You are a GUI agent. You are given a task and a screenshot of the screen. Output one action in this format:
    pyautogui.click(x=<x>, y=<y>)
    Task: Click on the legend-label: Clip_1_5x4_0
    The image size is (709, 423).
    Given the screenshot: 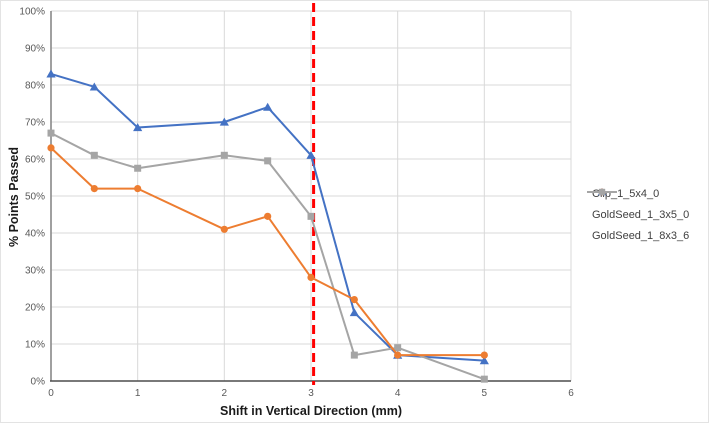 What is the action you would take?
    pyautogui.click(x=626, y=193)
    